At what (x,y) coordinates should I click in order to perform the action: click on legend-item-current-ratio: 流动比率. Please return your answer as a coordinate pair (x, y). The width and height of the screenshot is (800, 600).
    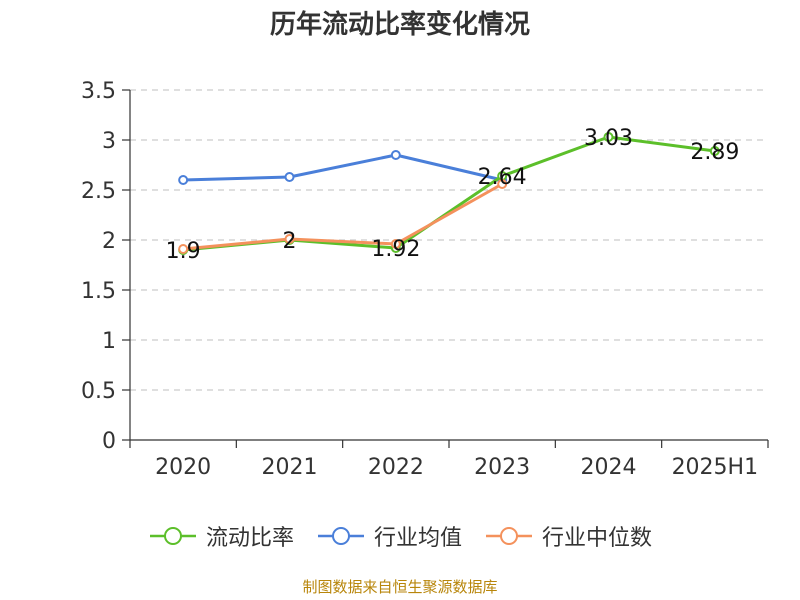
    Looking at the image, I should click on (221, 536).